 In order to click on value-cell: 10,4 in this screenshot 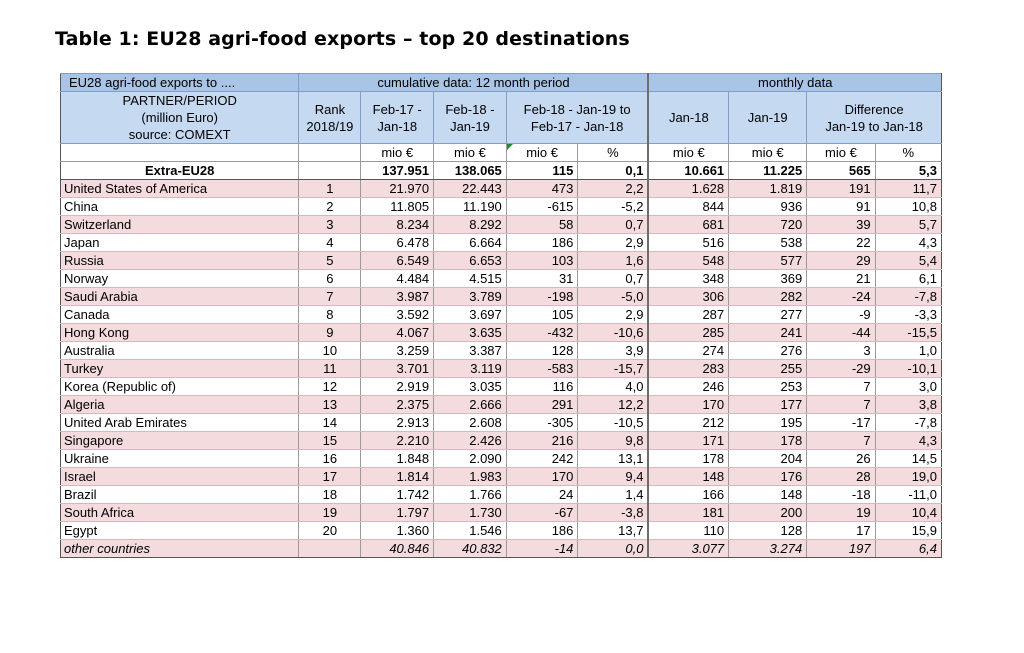, I will do `click(908, 512)`.